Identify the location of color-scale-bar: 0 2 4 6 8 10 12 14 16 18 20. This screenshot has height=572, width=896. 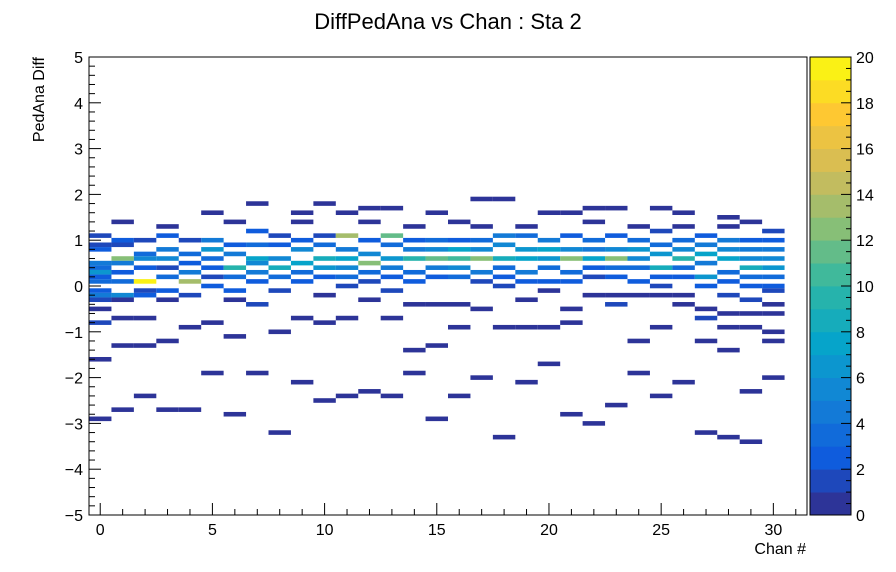
(841, 287).